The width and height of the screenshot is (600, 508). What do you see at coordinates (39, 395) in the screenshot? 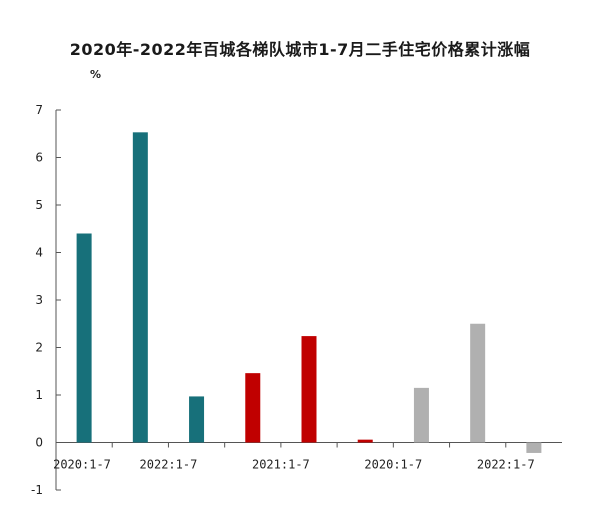
I see `y-tick-label: 1` at bounding box center [39, 395].